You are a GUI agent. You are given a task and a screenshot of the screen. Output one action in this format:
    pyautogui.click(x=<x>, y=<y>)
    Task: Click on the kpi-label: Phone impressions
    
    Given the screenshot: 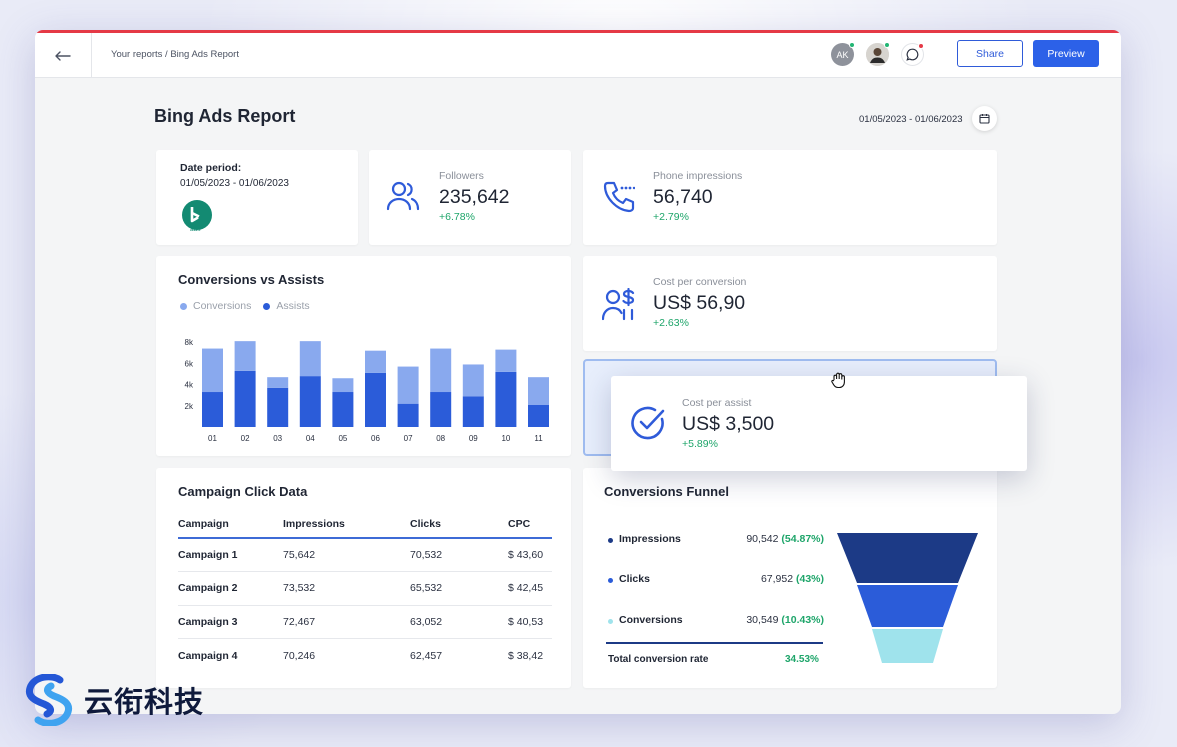 What is the action you would take?
    pyautogui.click(x=698, y=176)
    